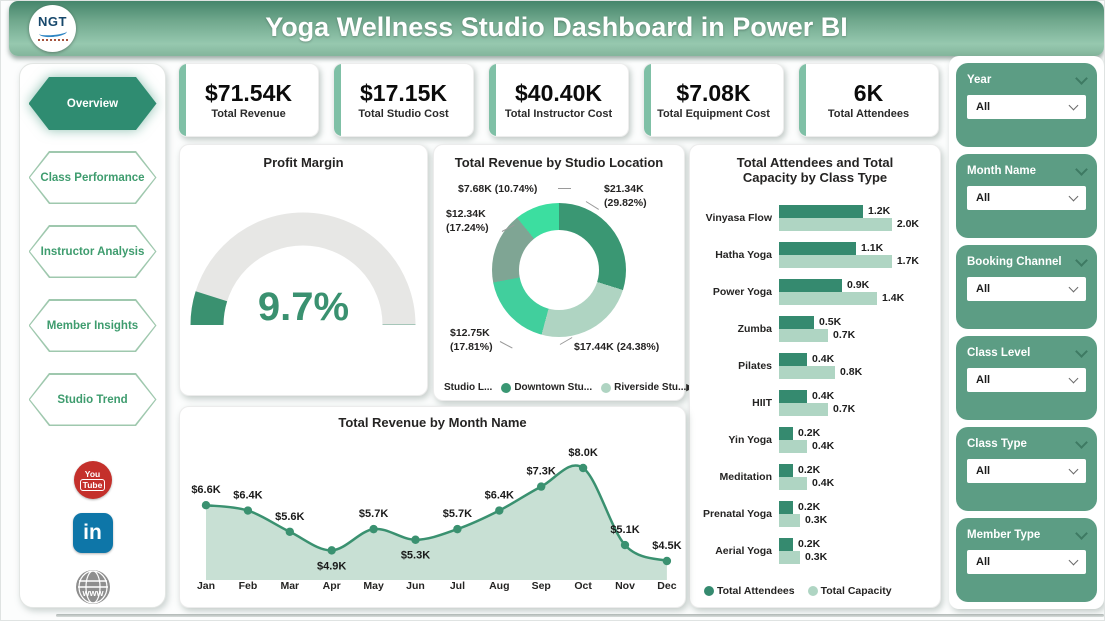  What do you see at coordinates (52, 40) in the screenshot?
I see `logo-tagline` at bounding box center [52, 40].